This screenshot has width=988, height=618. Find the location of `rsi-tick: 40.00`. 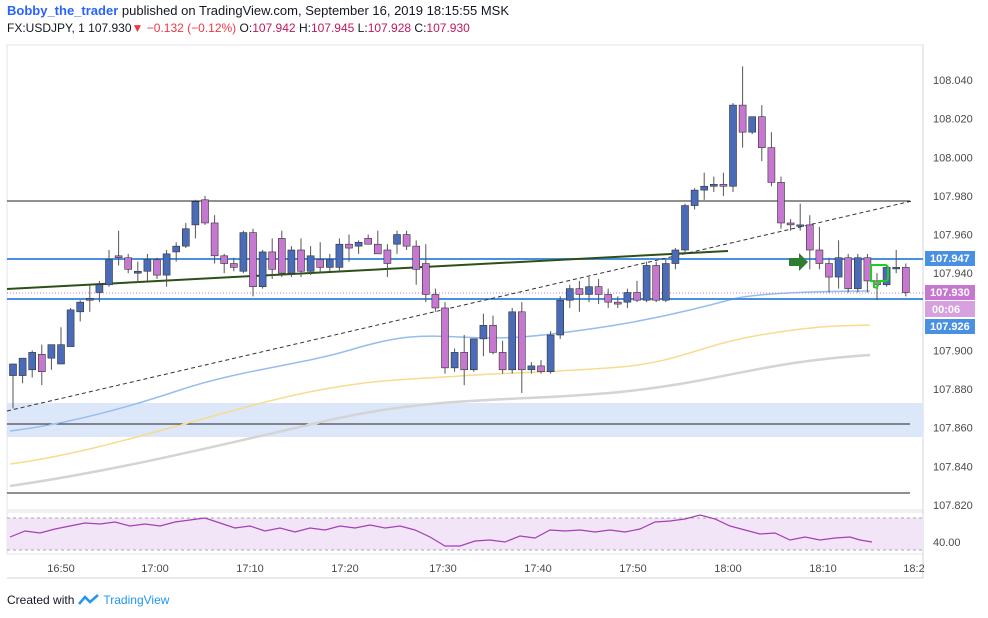

rsi-tick: 40.00 is located at coordinates (947, 543).